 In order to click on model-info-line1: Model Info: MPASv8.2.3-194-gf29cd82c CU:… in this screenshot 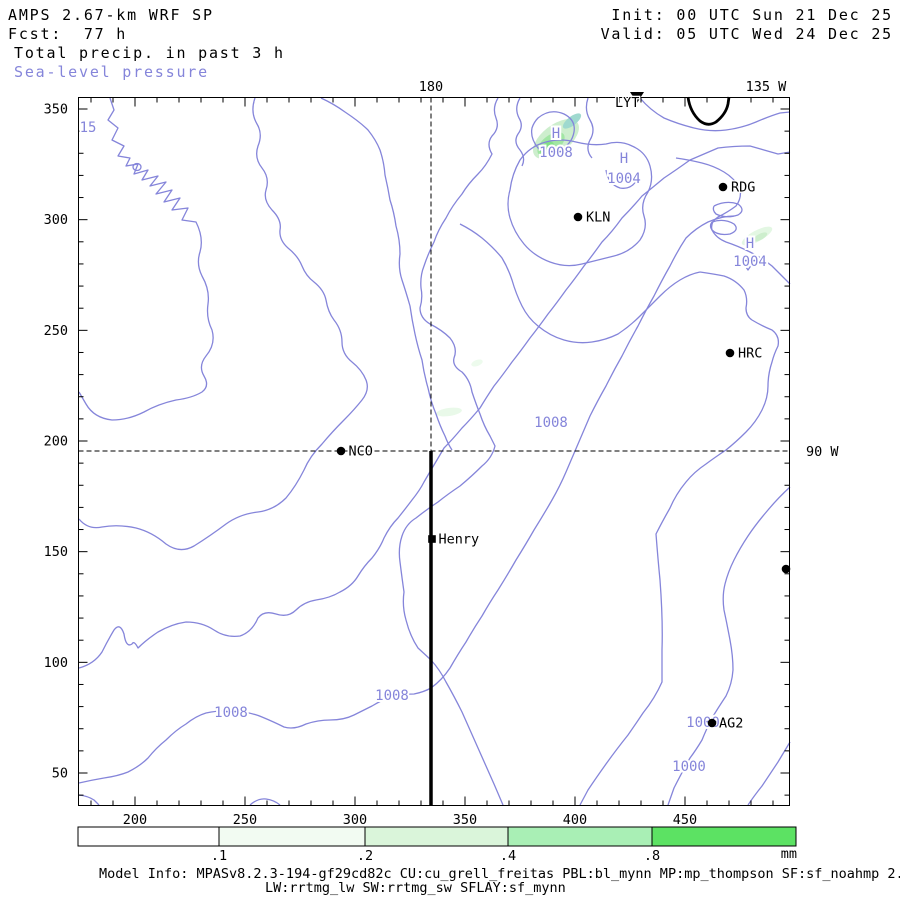, I will do `click(499, 874)`.